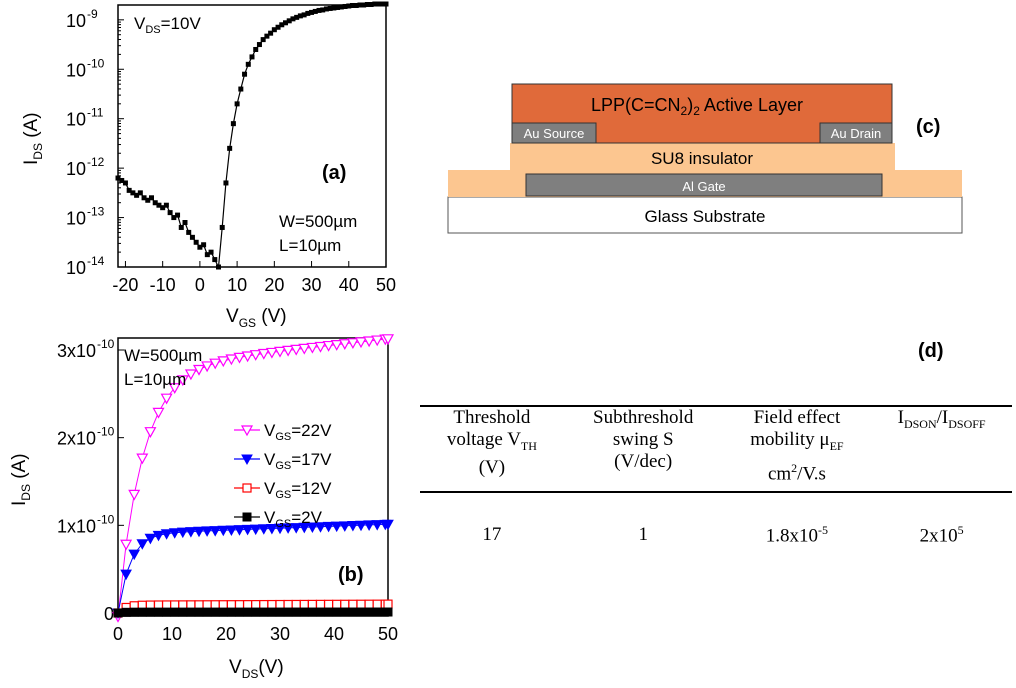  I want to click on table-row: 17 1 1.8x10-5 2x105, so click(716, 519).